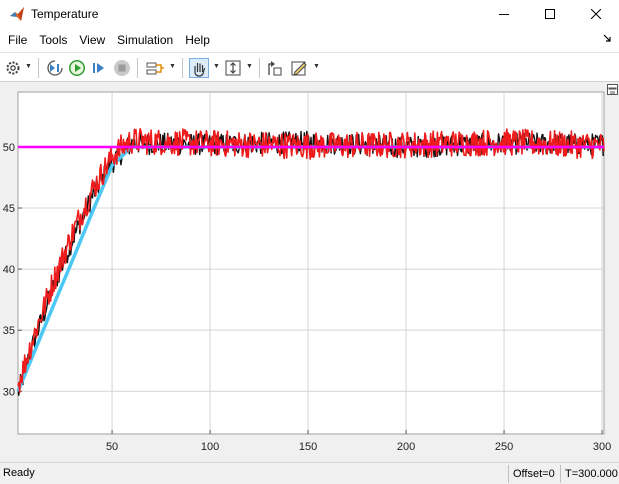 The width and height of the screenshot is (619, 484). Describe the element at coordinates (9, 148) in the screenshot. I see `y-tick-label: 50` at that location.